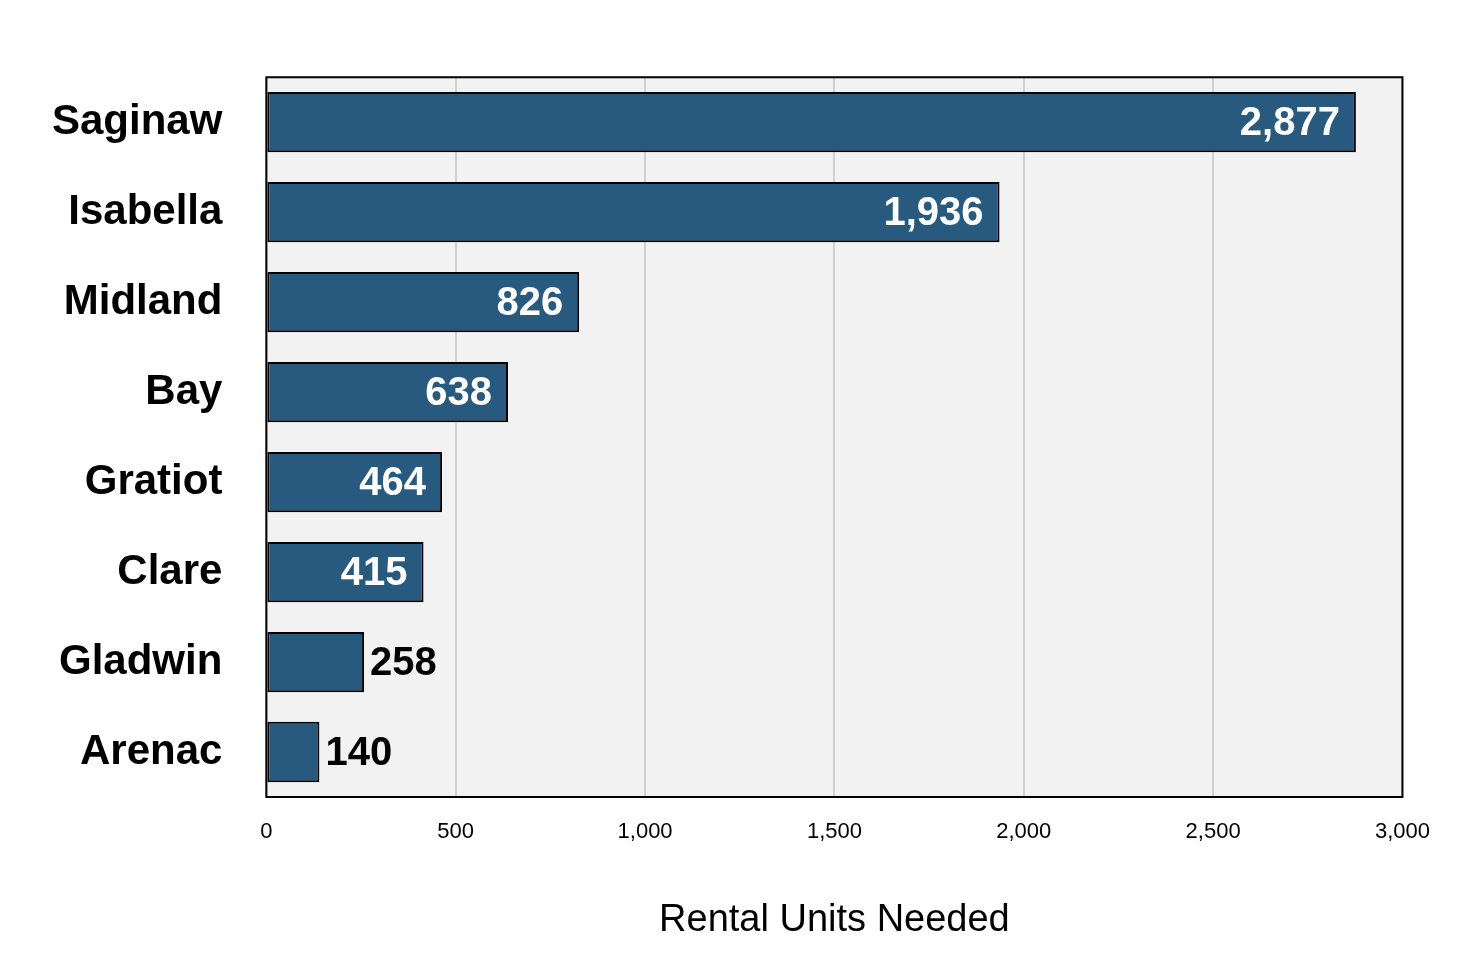 This screenshot has width=1460, height=959. I want to click on data-label: 415, so click(374, 571).